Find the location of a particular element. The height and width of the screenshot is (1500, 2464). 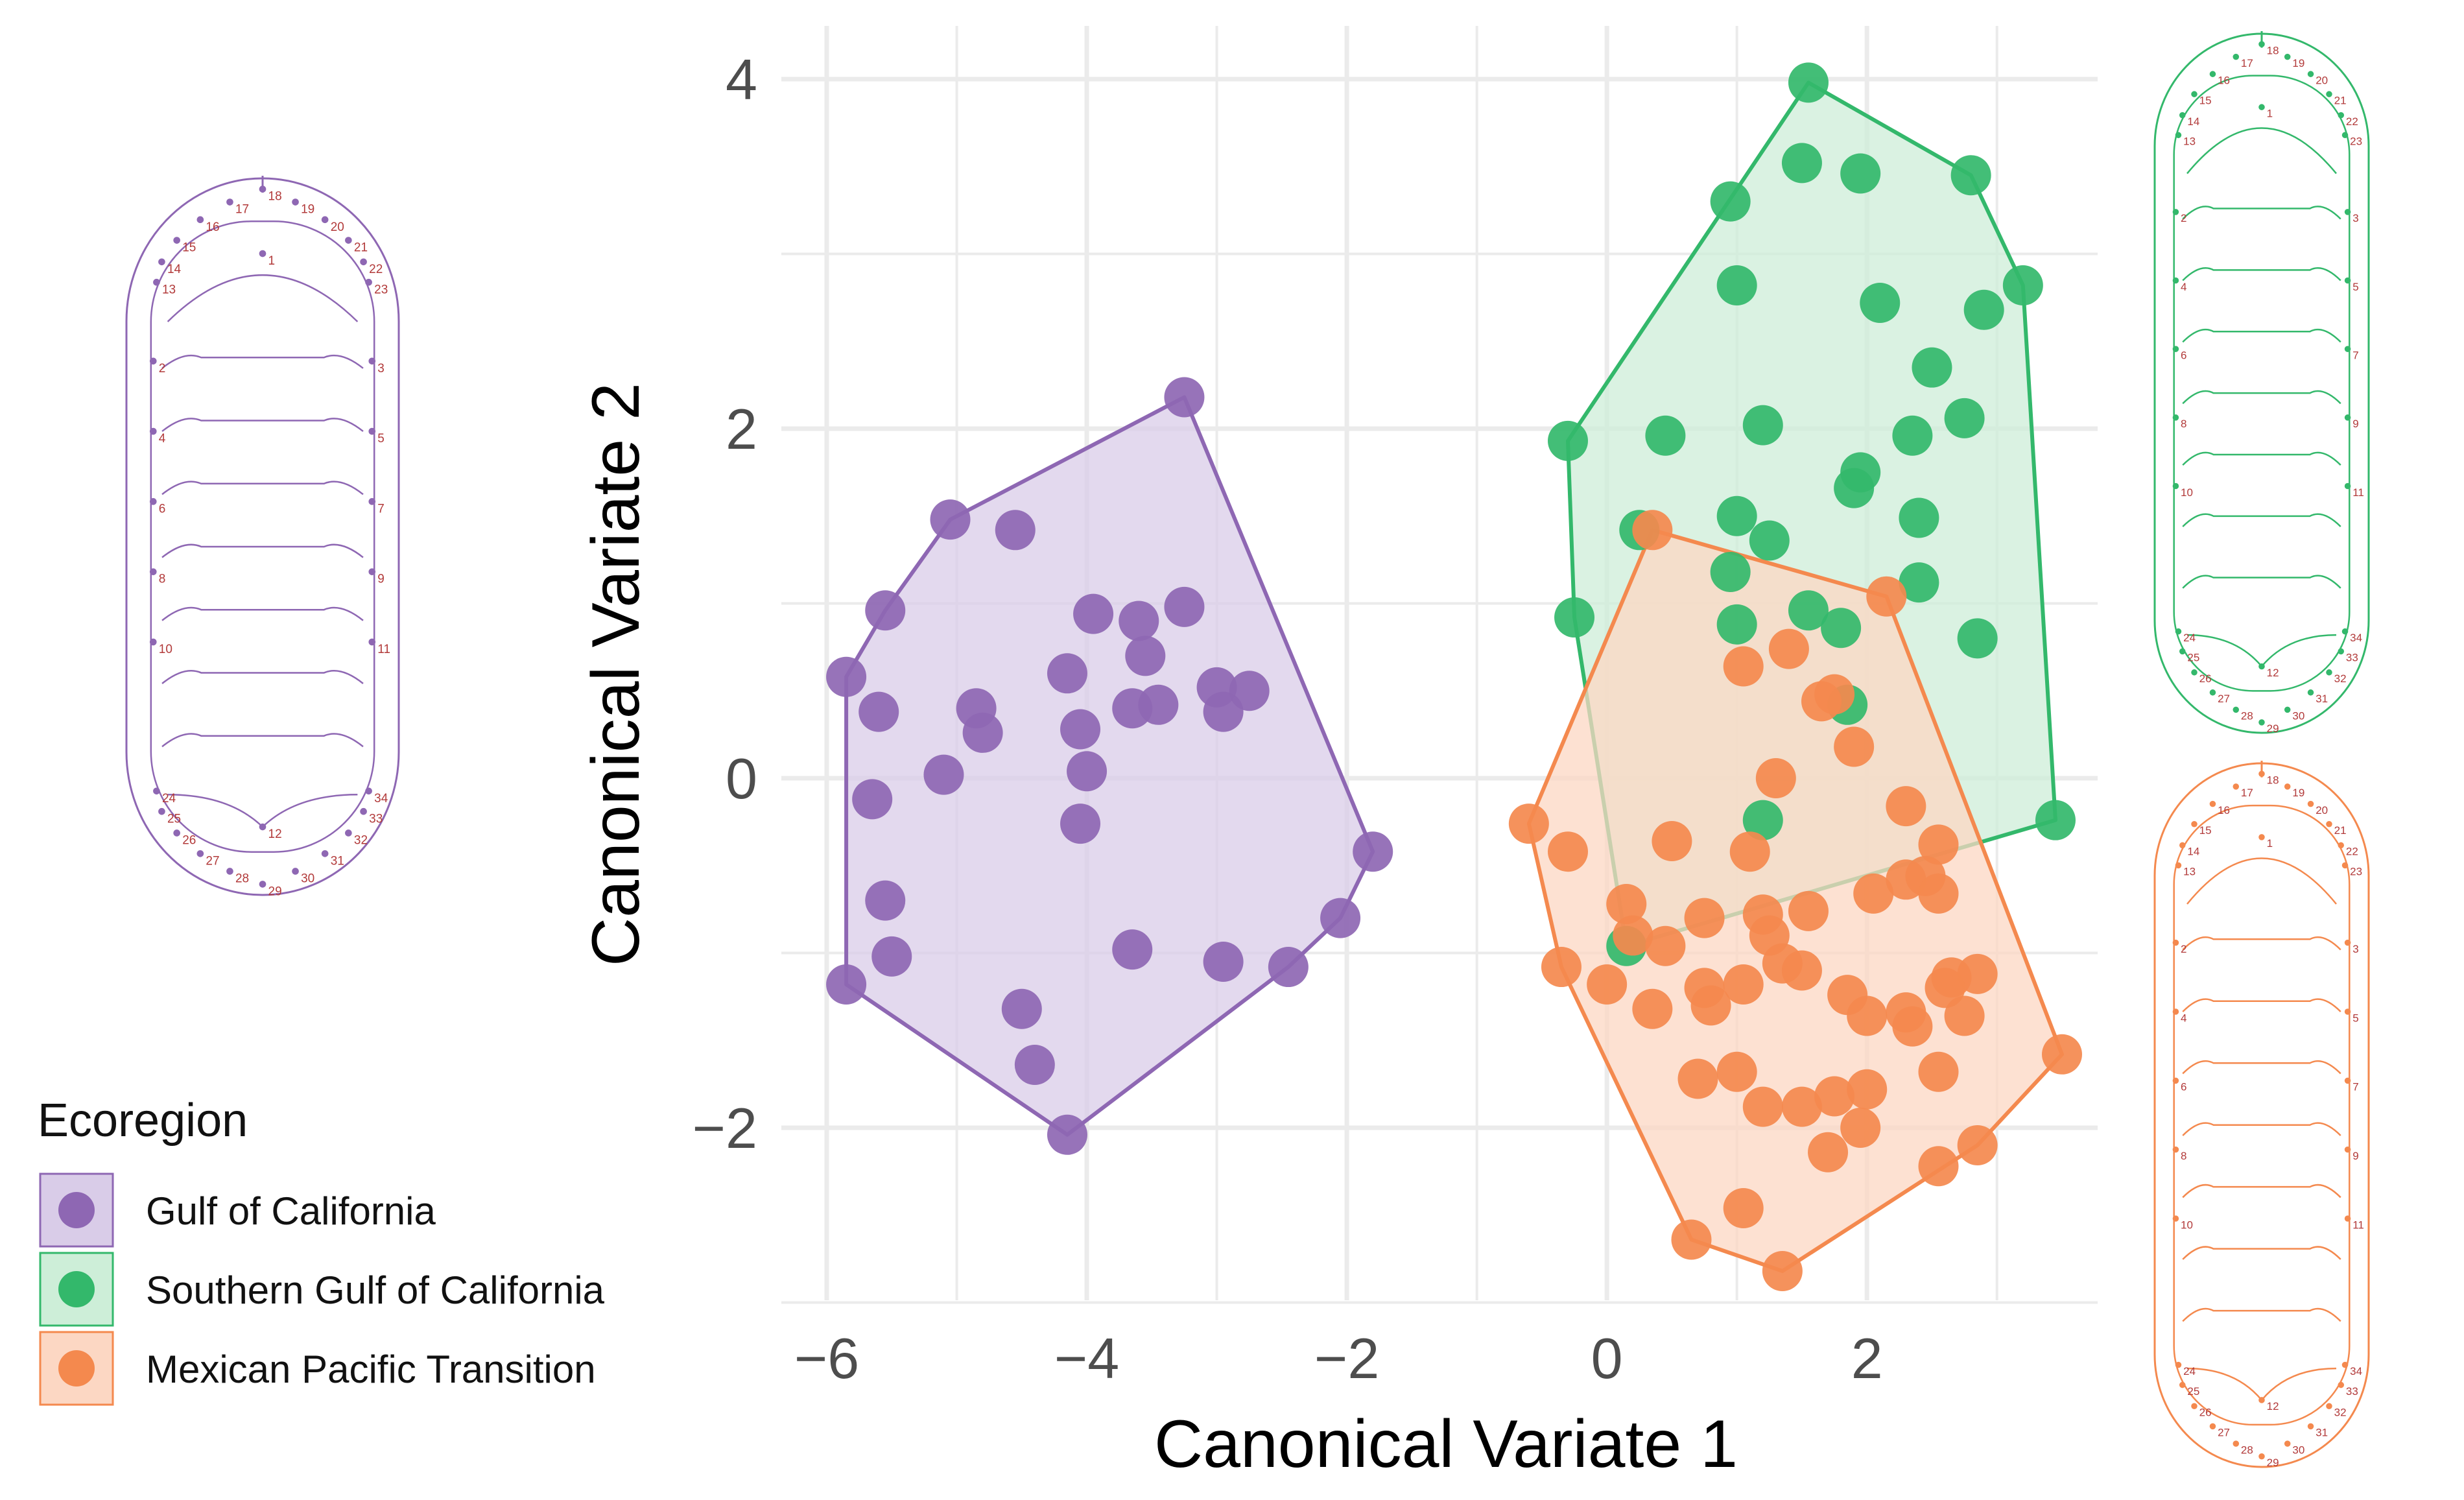

x-axis-title: Canonical Variate 1 is located at coordinates (1446, 1444).